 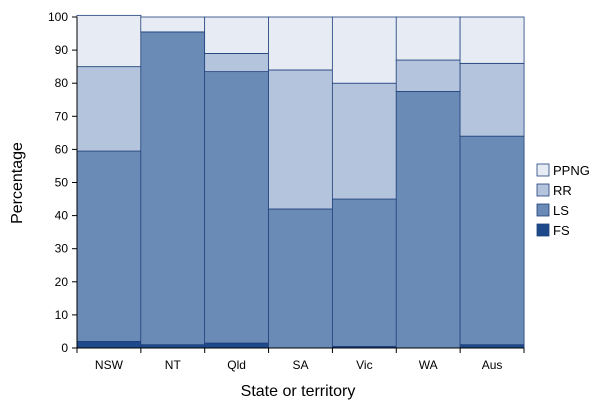 I want to click on bar-ppng-nt, so click(x=173, y=24).